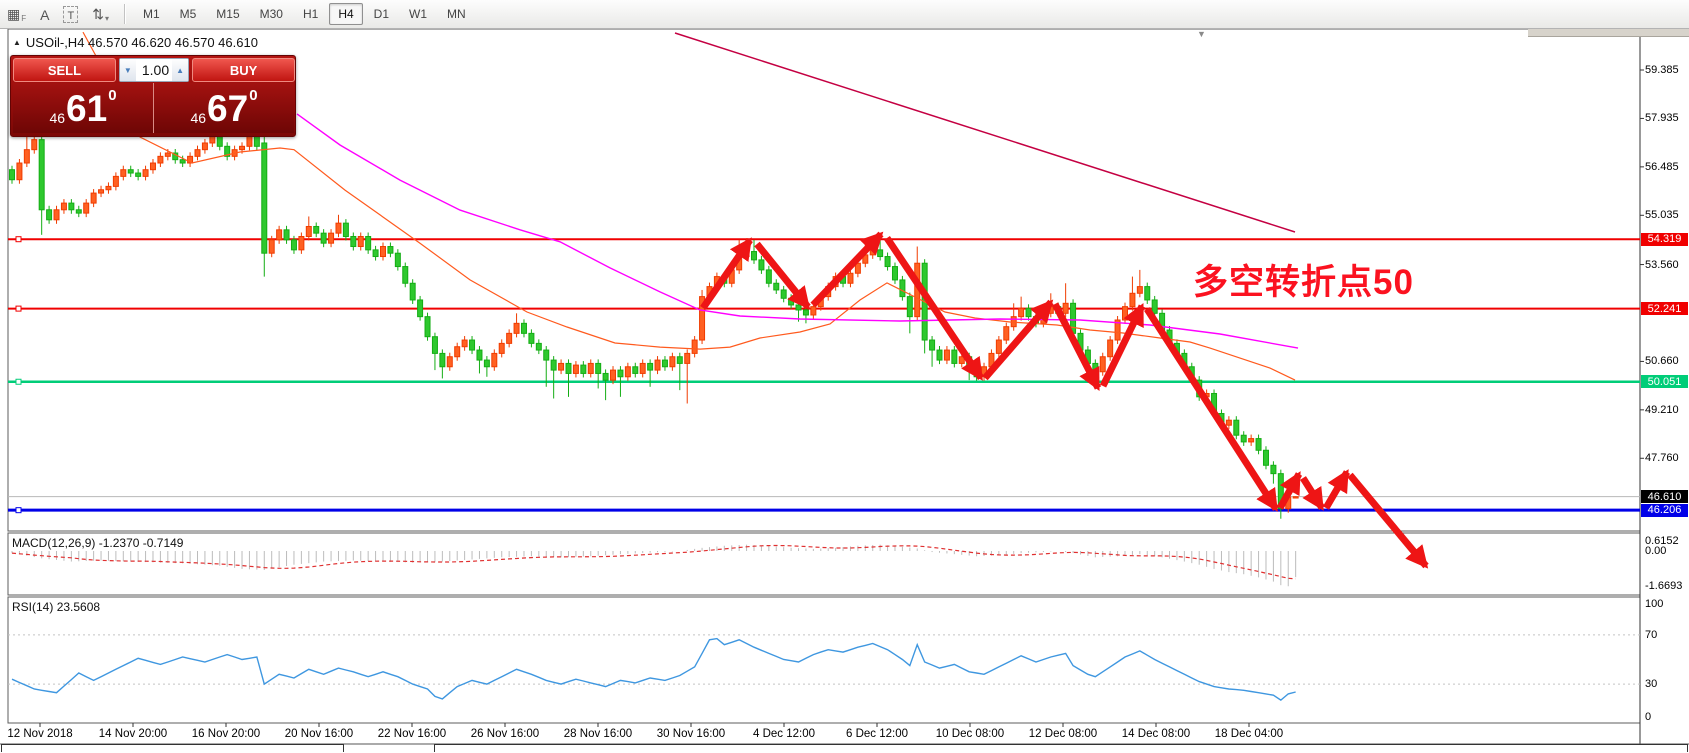 The image size is (1689, 753). I want to click on indicator-window-icon: ▦ F, so click(17, 14).